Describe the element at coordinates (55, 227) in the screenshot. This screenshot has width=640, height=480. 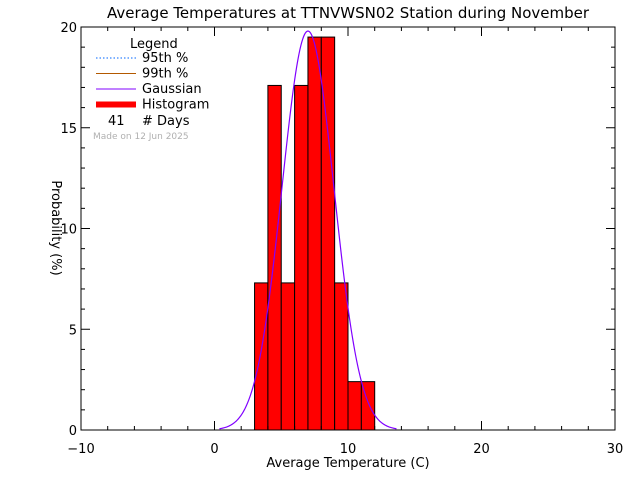
I see `y-axis-label: Probability (%)` at that location.